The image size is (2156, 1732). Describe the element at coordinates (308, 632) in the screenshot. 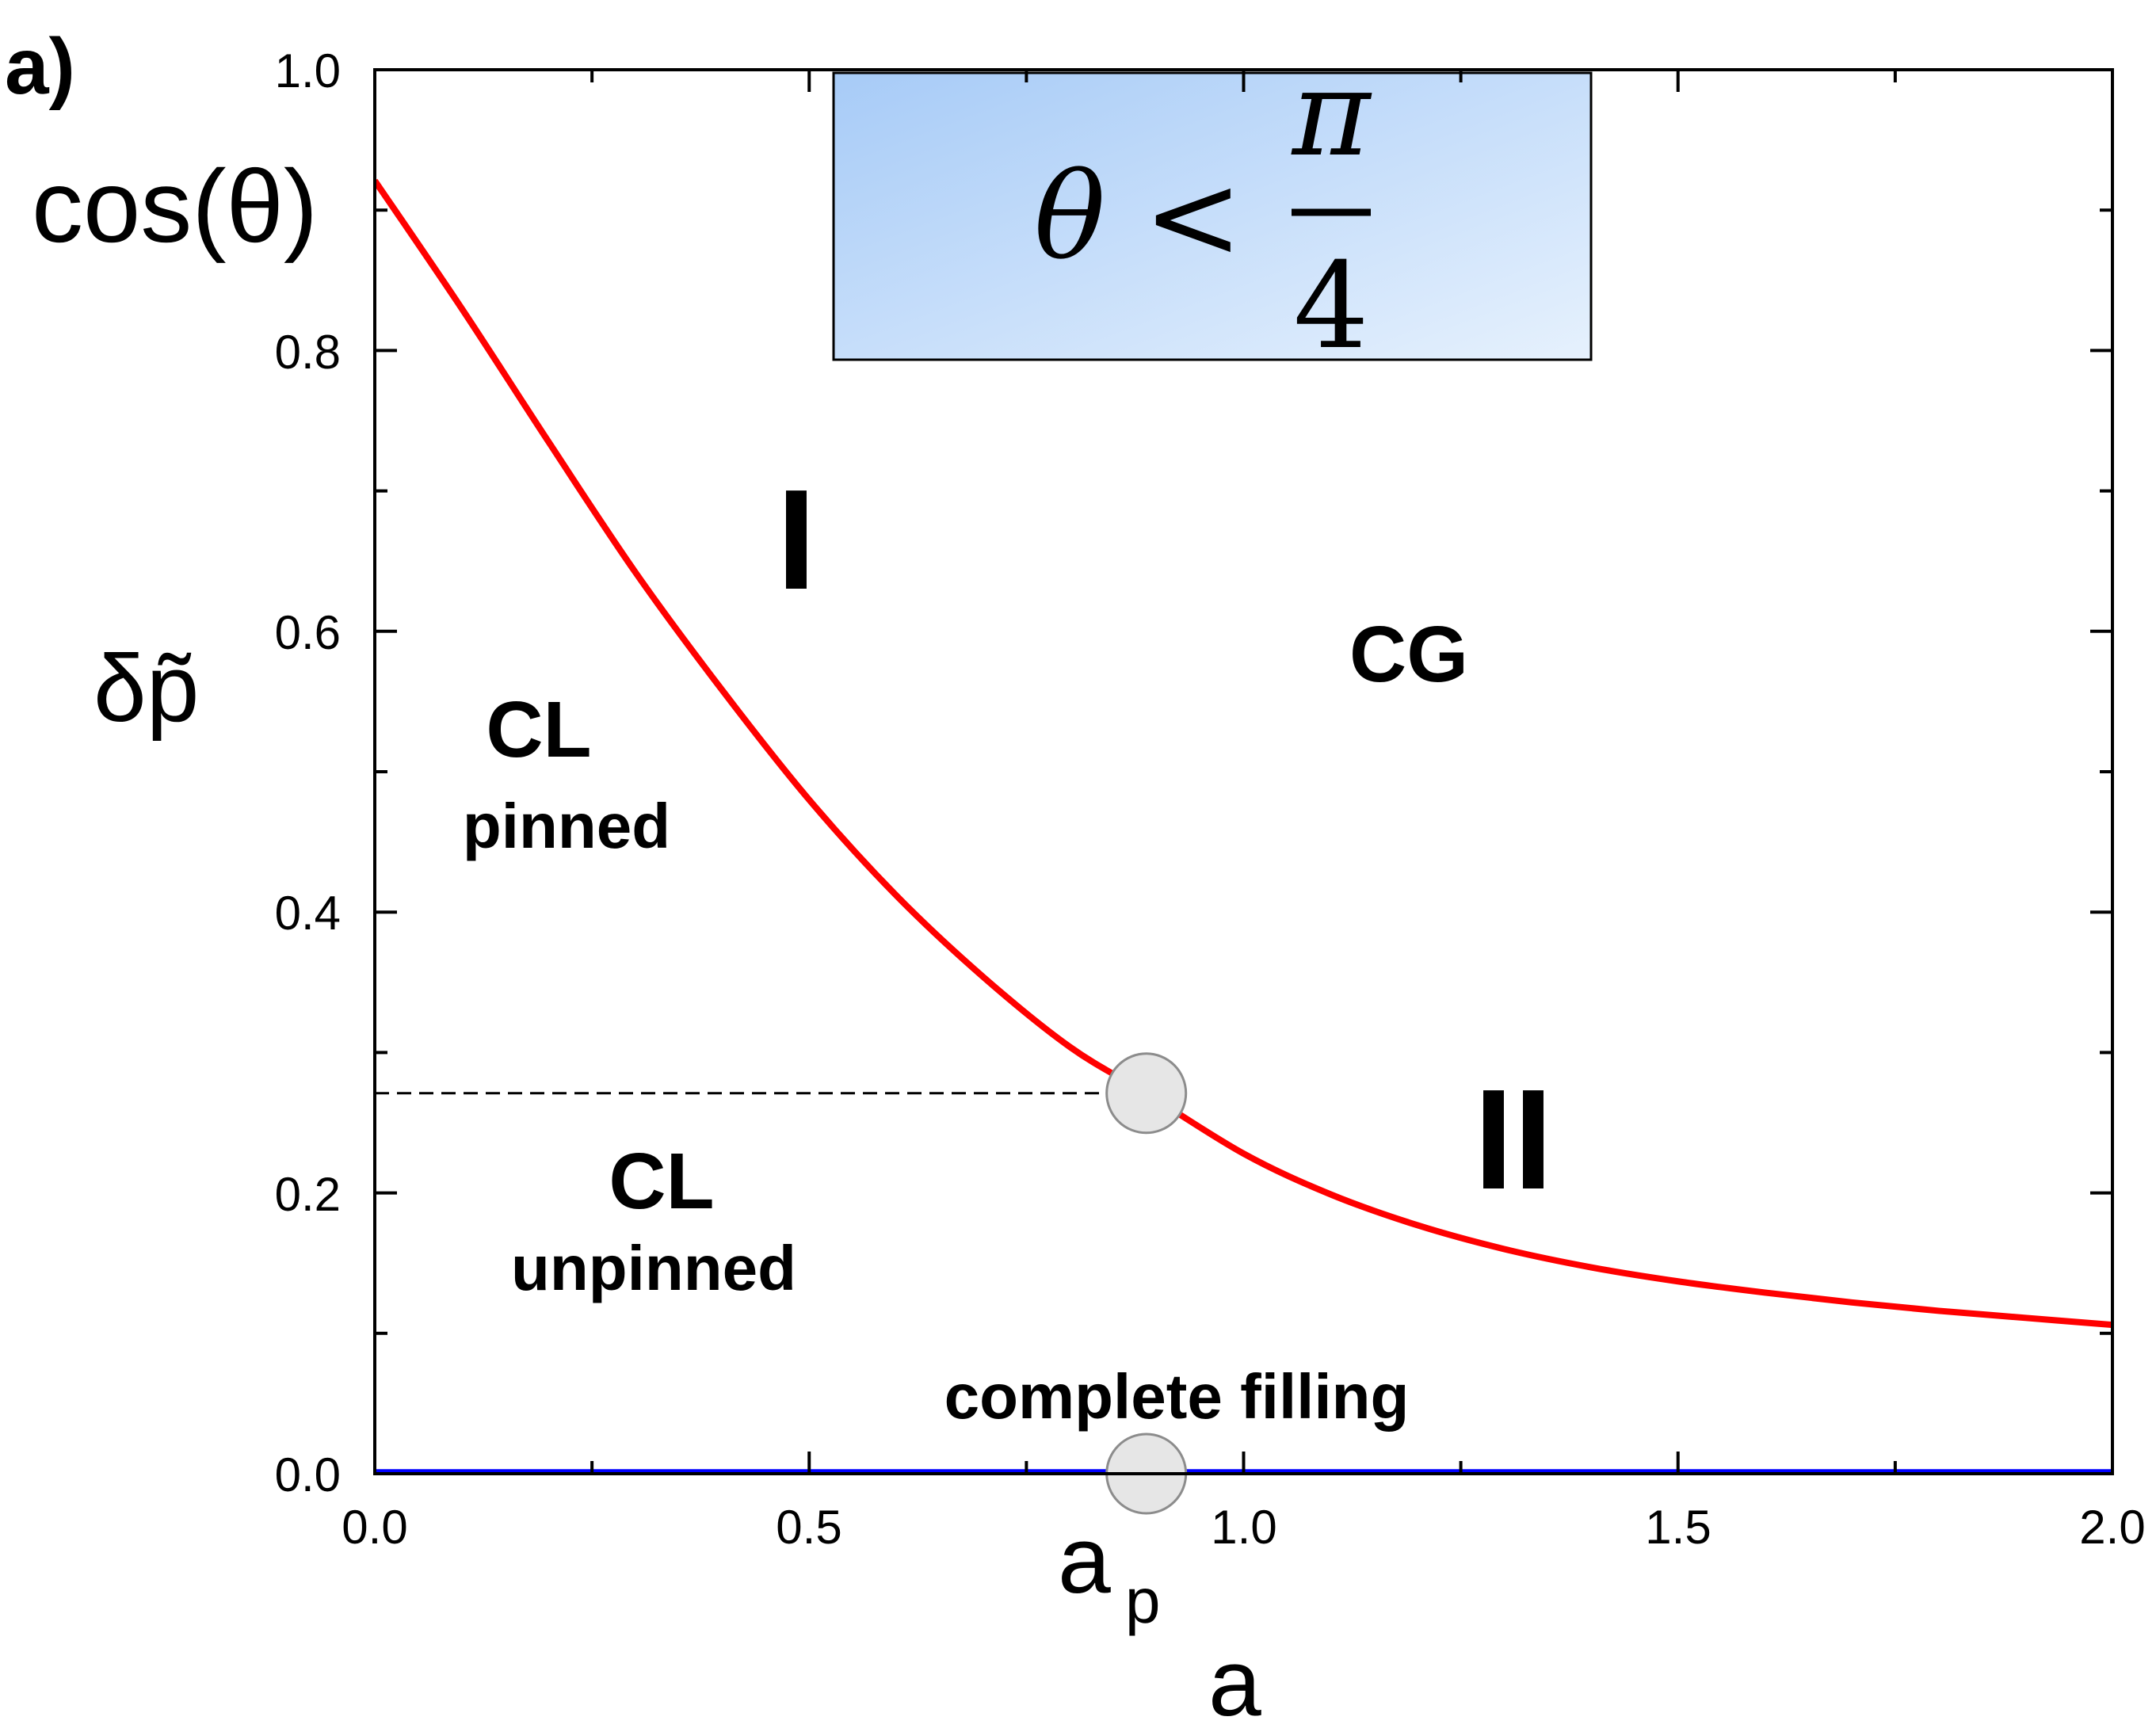

I see `y-tick-label-3: 0.6` at that location.